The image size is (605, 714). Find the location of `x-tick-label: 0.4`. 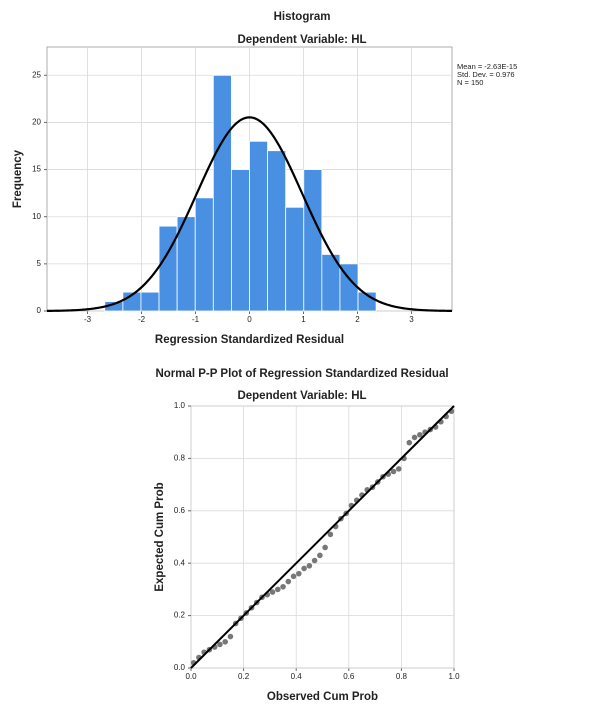

x-tick-label: 0.4 is located at coordinates (297, 676).